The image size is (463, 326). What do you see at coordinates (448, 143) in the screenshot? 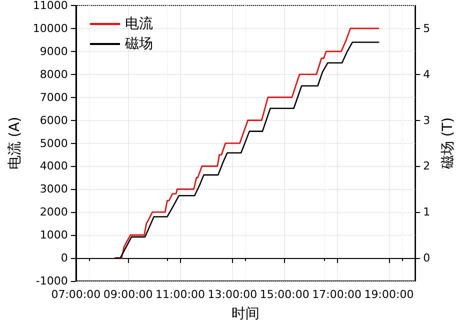
I see `y2-axis-title: 磁场 (T)` at bounding box center [448, 143].